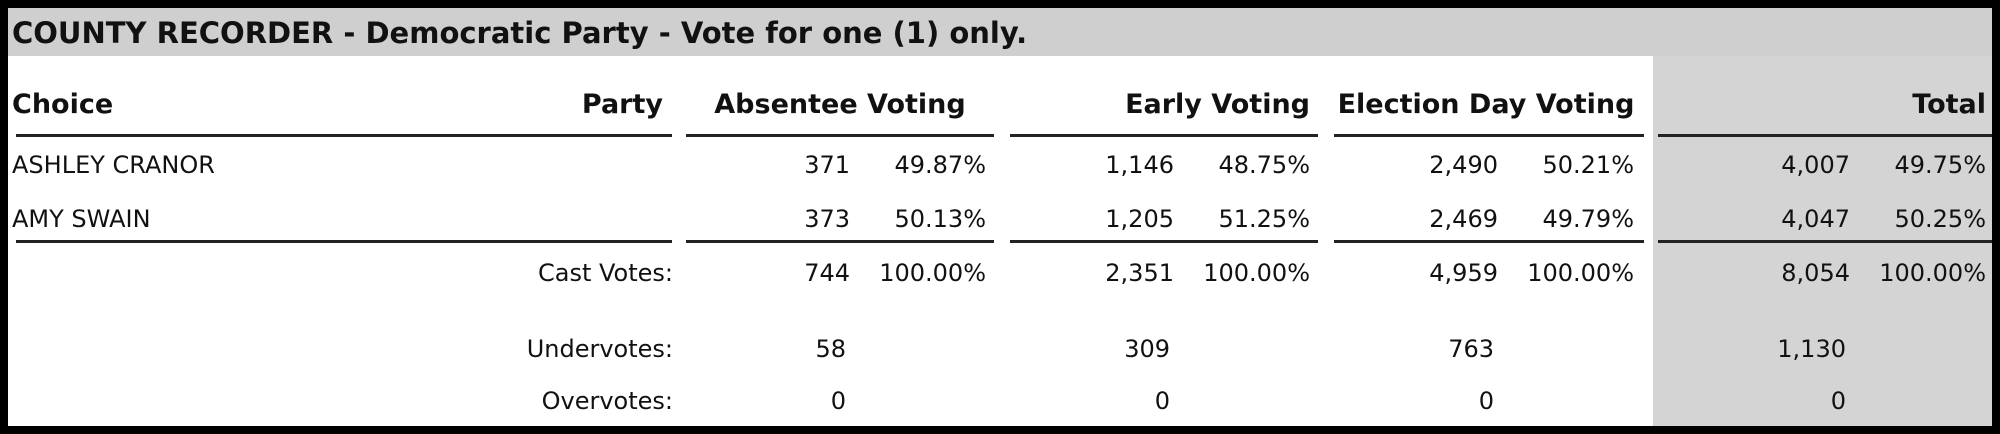 Image resolution: width=2000 pixels, height=434 pixels. What do you see at coordinates (1940, 165) in the screenshot?
I see `vote-cell: 49.75%` at bounding box center [1940, 165].